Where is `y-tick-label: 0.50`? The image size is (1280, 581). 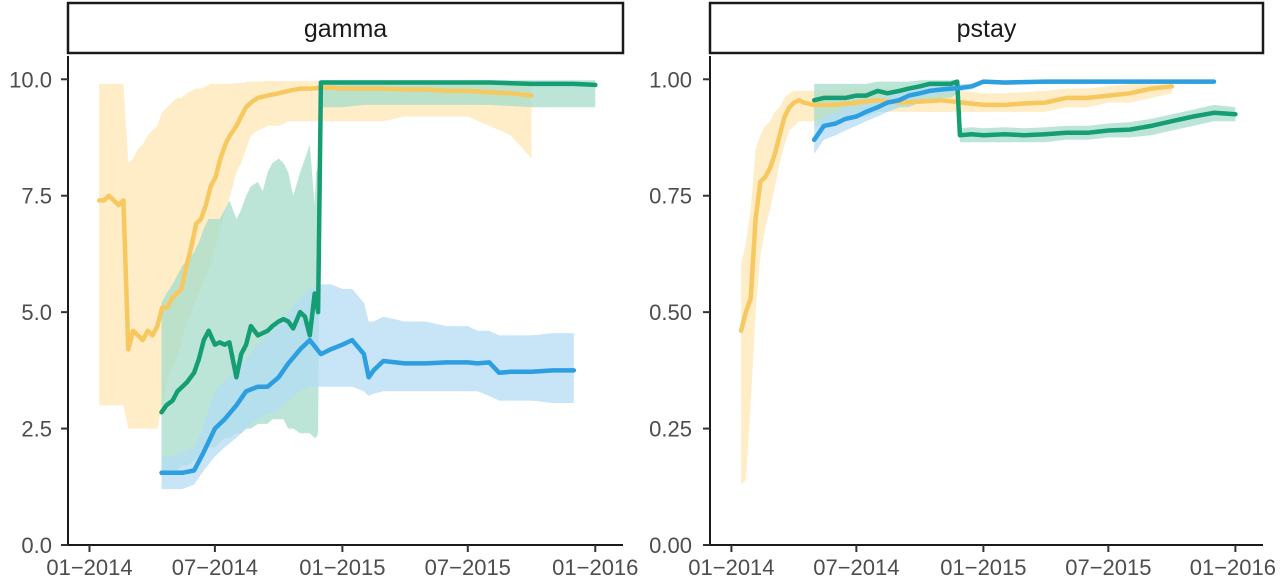
y-tick-label: 0.50 is located at coordinates (670, 312).